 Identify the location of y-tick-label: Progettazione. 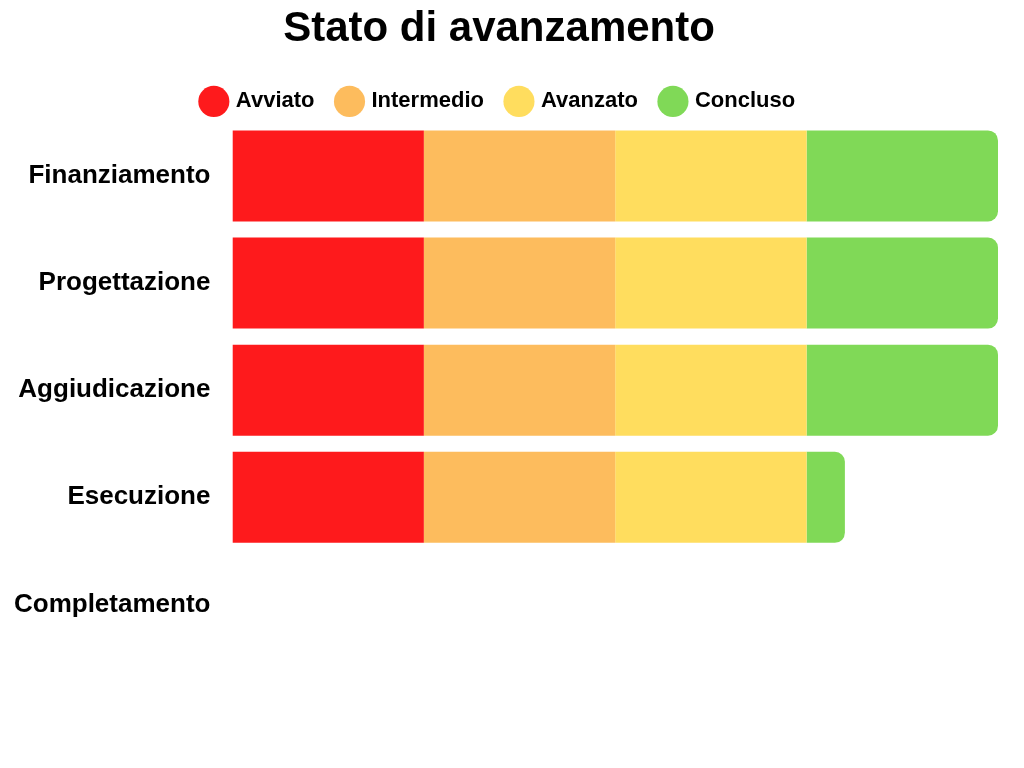
(124, 281).